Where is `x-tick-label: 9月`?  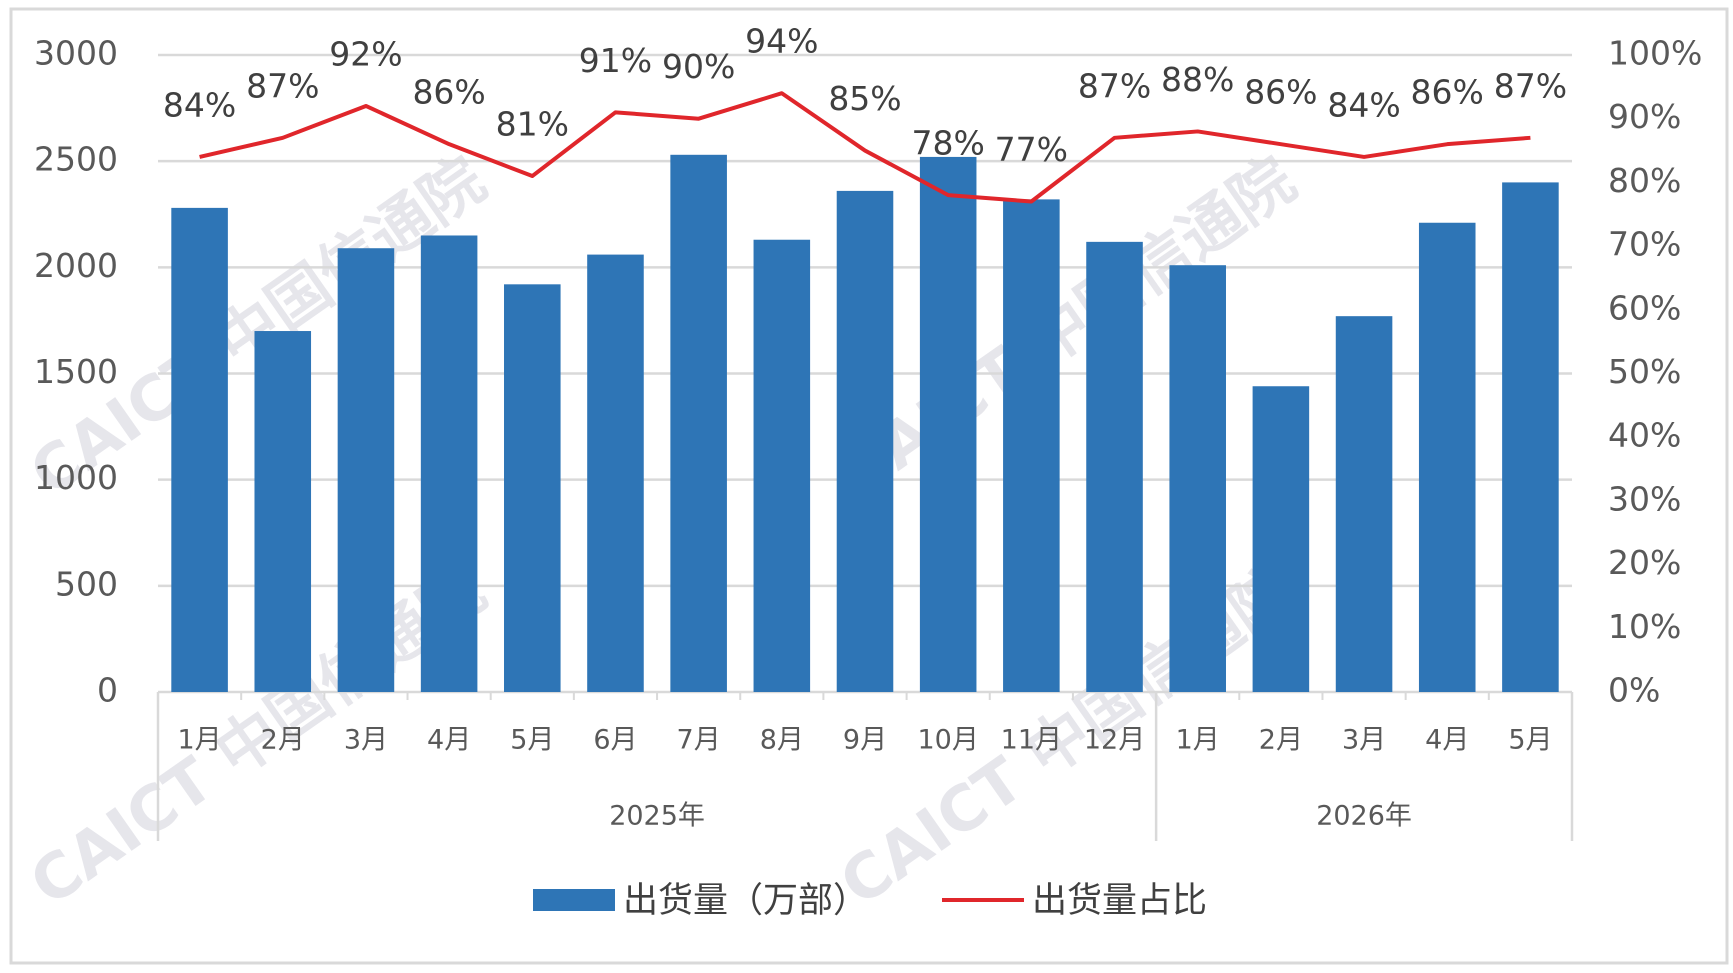 x-tick-label: 9月 is located at coordinates (865, 740).